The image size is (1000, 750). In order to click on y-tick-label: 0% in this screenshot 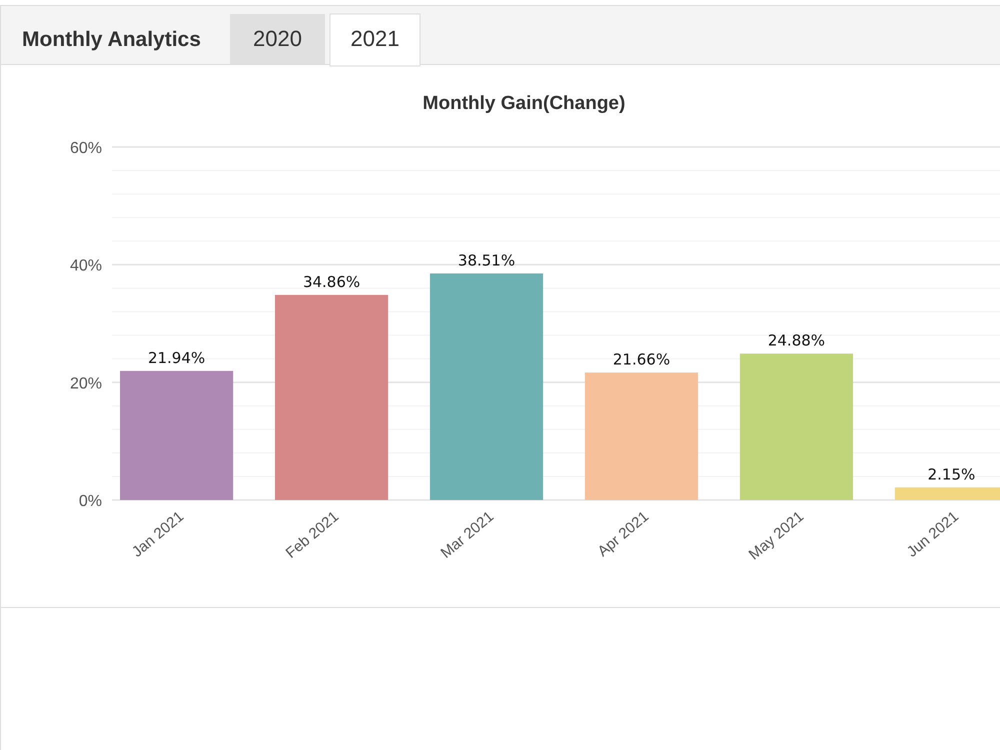, I will do `click(90, 501)`.